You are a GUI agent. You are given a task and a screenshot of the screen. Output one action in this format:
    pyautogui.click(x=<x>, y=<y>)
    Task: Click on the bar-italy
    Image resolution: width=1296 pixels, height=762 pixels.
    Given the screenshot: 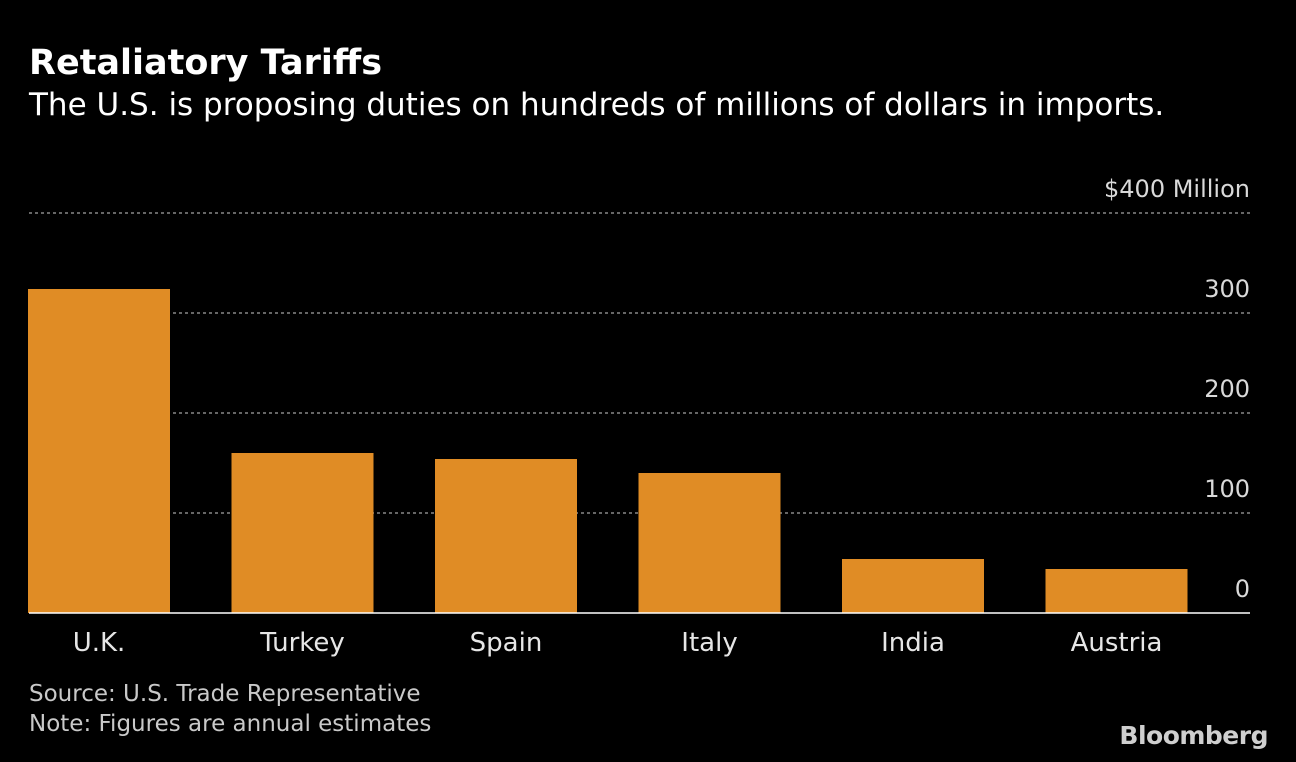 What is the action you would take?
    pyautogui.click(x=709, y=543)
    